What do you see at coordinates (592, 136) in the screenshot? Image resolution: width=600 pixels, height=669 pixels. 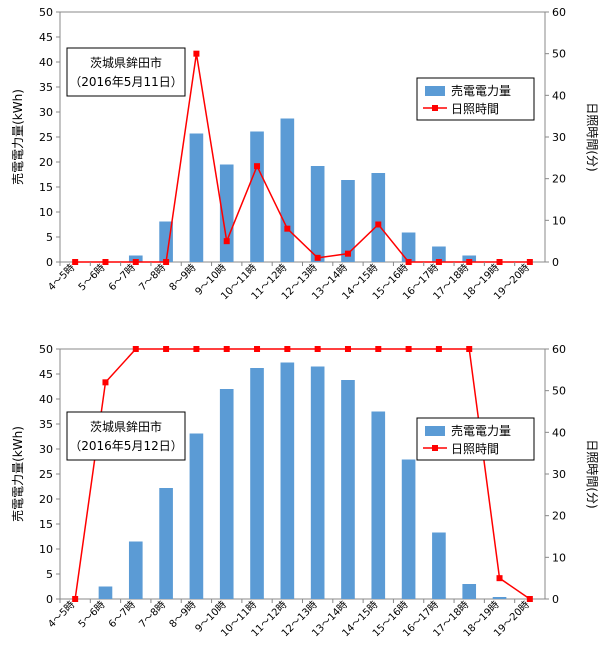 I see `y2-axis-label: 日照時間(分)` at bounding box center [592, 136].